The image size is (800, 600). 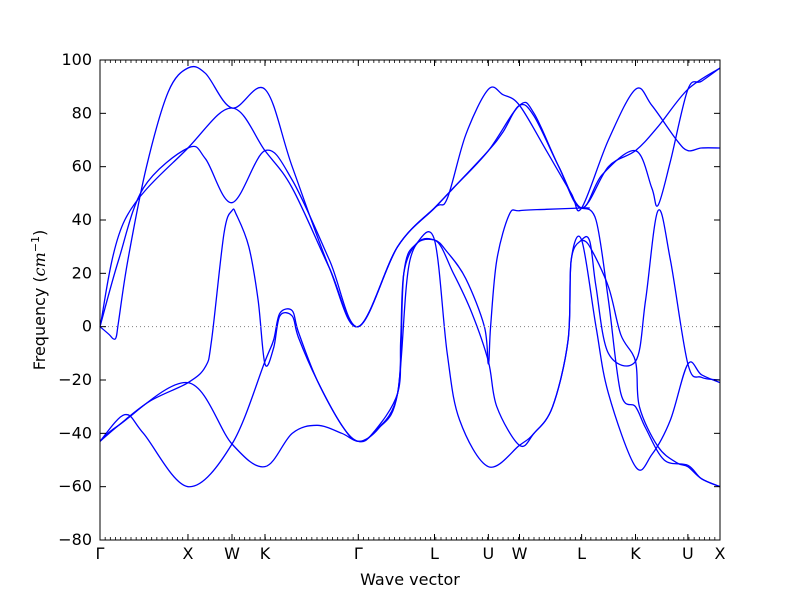 I want to click on y-axis-label: Frequency (cm−1), so click(x=39, y=300).